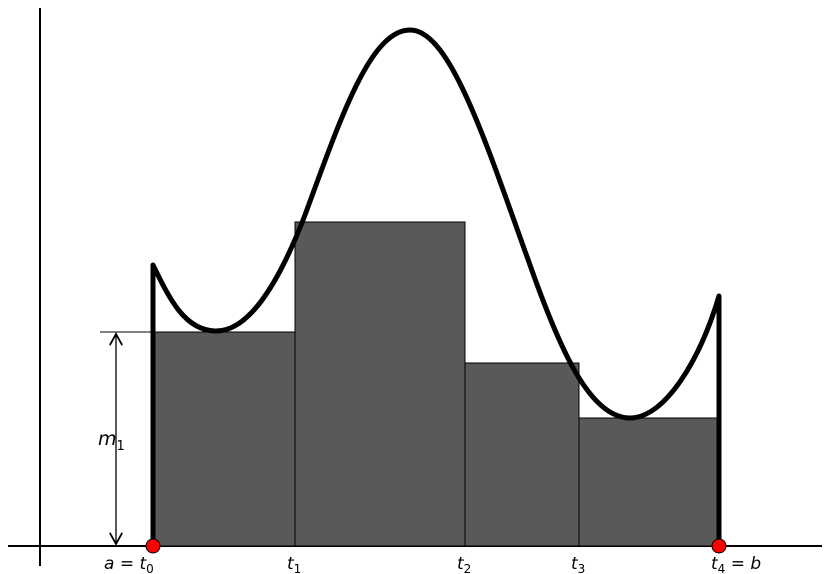 This screenshot has width=825, height=574. Describe the element at coordinates (129, 564) in the screenshot. I see `label-t0: a = t0` at that location.